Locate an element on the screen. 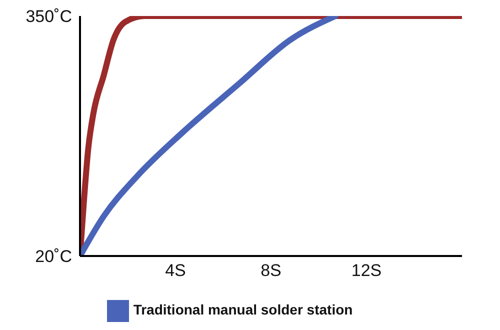 This screenshot has height=330, width=500. x-tick-label: 4S is located at coordinates (175, 270).